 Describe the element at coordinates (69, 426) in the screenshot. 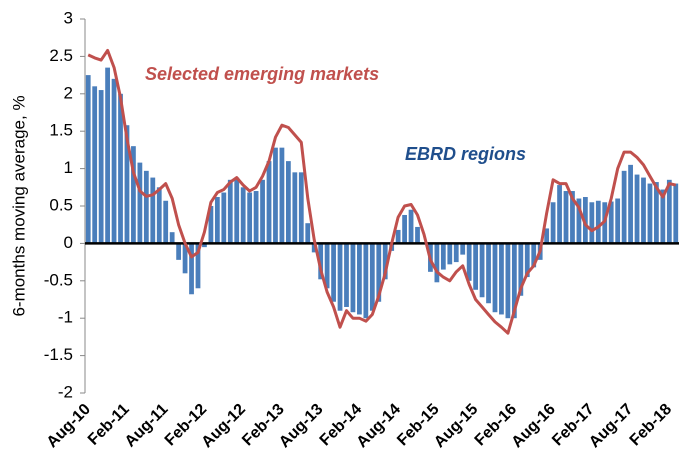

I see `x-tick-label: Aug-10` at that location.